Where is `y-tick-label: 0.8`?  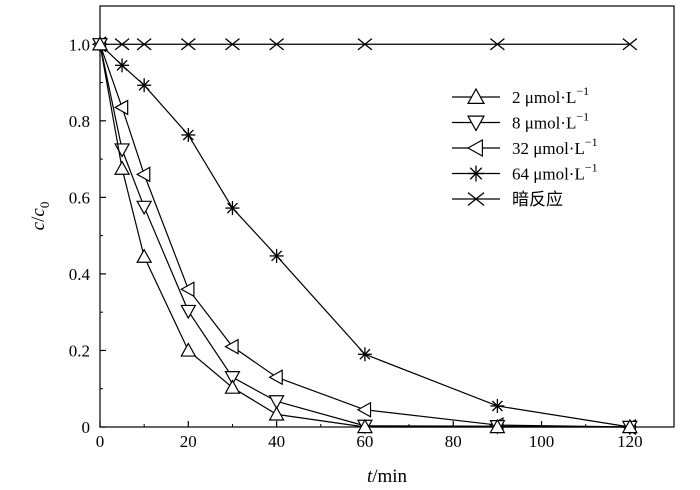 y-tick-label: 0.8 is located at coordinates (79, 121).